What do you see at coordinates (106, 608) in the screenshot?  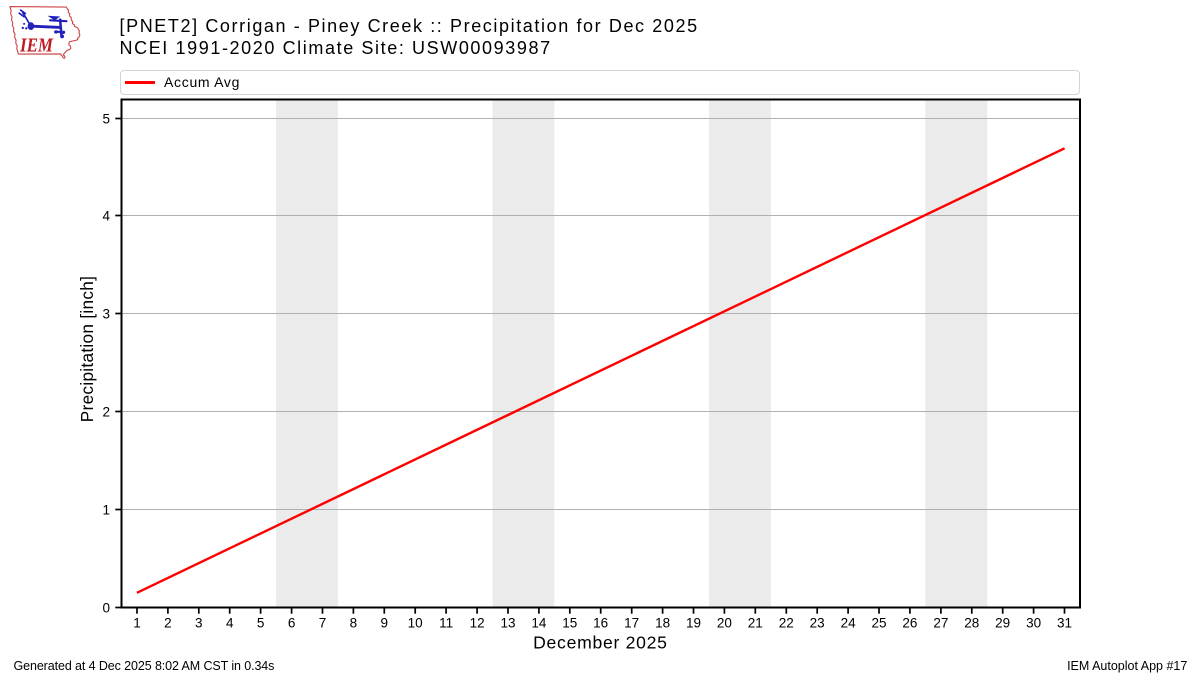 I see `svg-text: 0` at bounding box center [106, 608].